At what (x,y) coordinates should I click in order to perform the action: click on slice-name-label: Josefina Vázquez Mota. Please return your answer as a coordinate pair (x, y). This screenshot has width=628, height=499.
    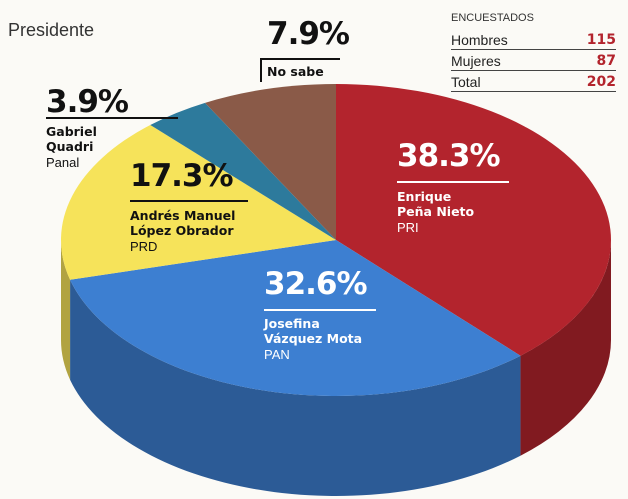
    Looking at the image, I should click on (313, 331).